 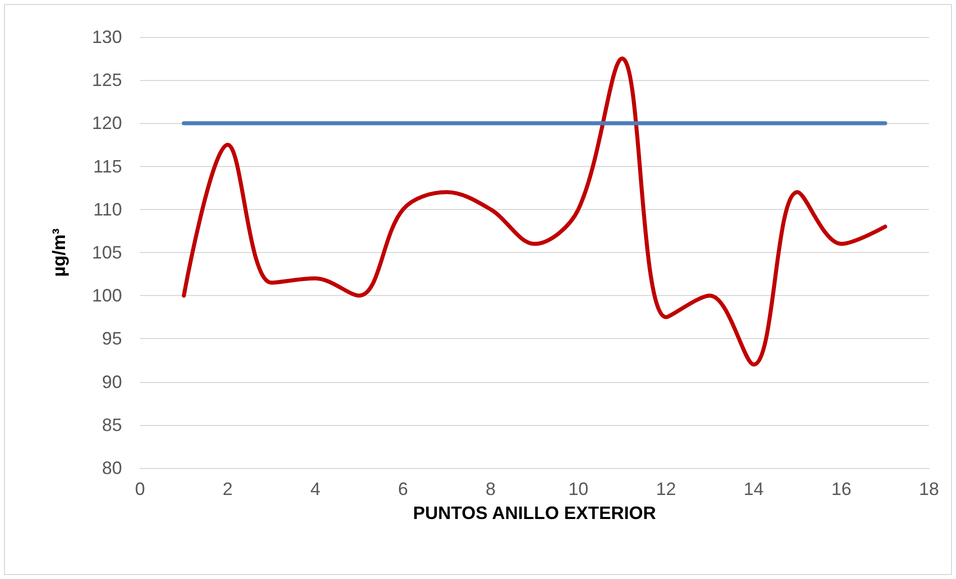 I want to click on x-tick-label: 2, so click(x=227, y=489).